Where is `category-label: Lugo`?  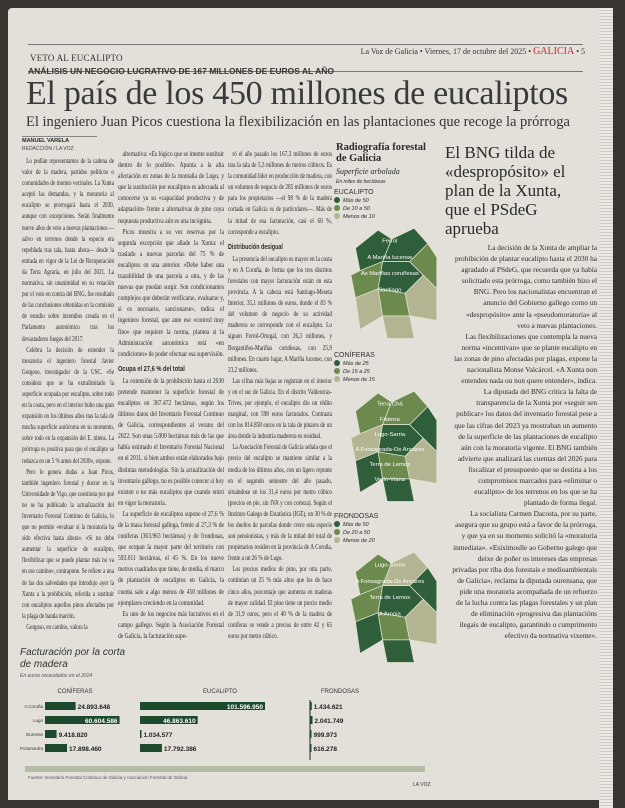
category-label: Lugo is located at coordinates (38, 720).